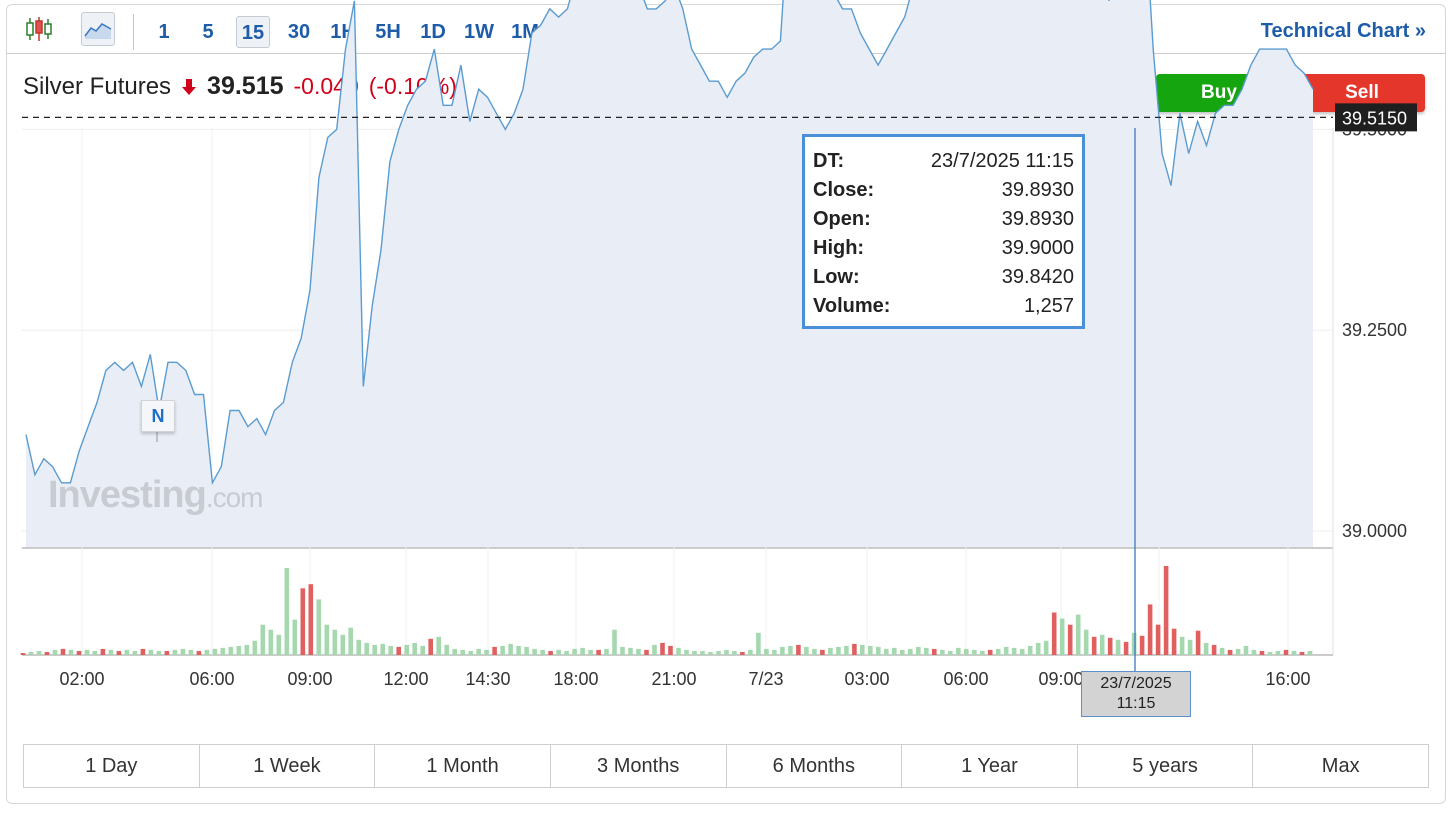 The width and height of the screenshot is (1456, 815). What do you see at coordinates (299, 32) in the screenshot?
I see `timeframe-30: 30` at bounding box center [299, 32].